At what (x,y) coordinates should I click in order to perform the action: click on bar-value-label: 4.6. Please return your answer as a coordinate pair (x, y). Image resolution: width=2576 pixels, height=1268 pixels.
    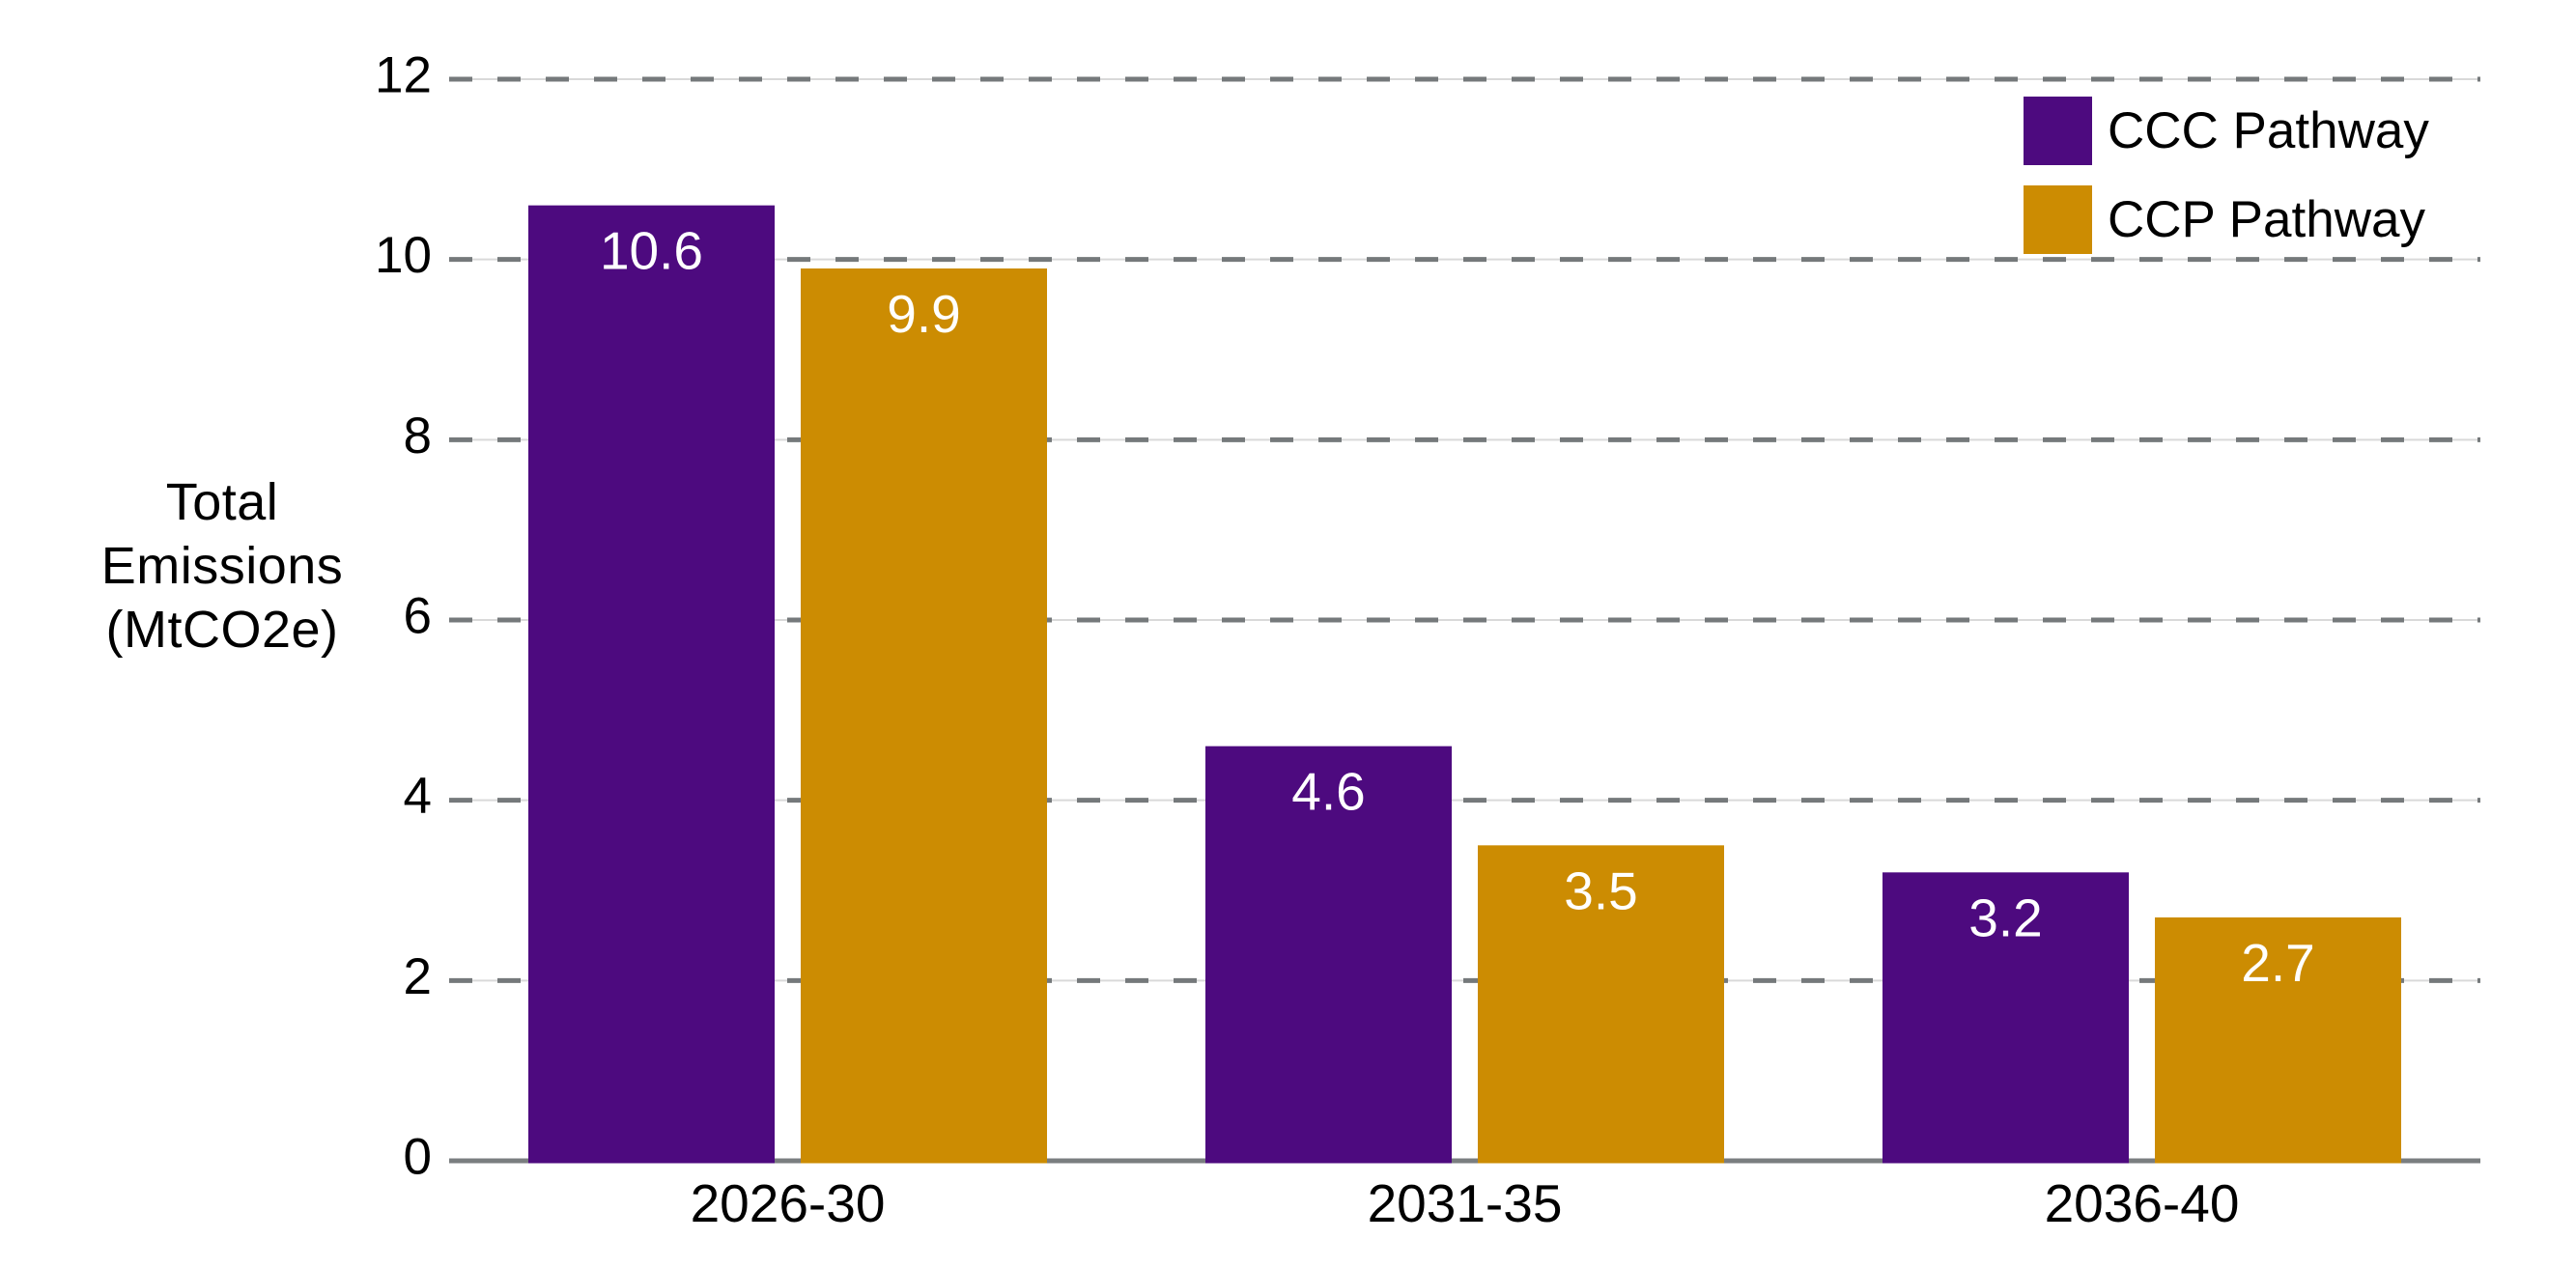
    Looking at the image, I should click on (1328, 792).